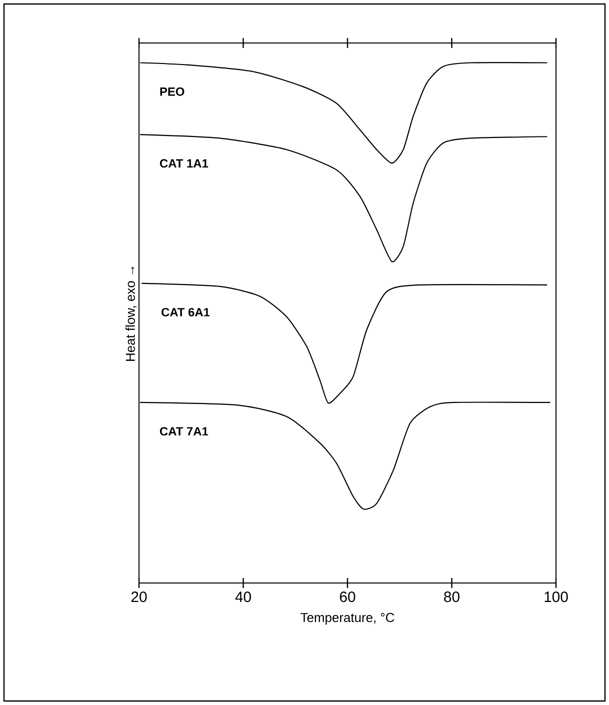 The image size is (609, 705). Describe the element at coordinates (184, 431) in the screenshot. I see `series-label: CAT 7A1` at that location.